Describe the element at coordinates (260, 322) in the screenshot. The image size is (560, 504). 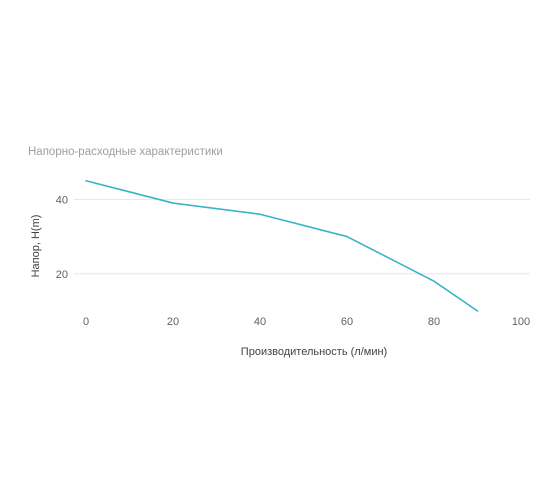
I see `x-tick-label: 40` at that location.